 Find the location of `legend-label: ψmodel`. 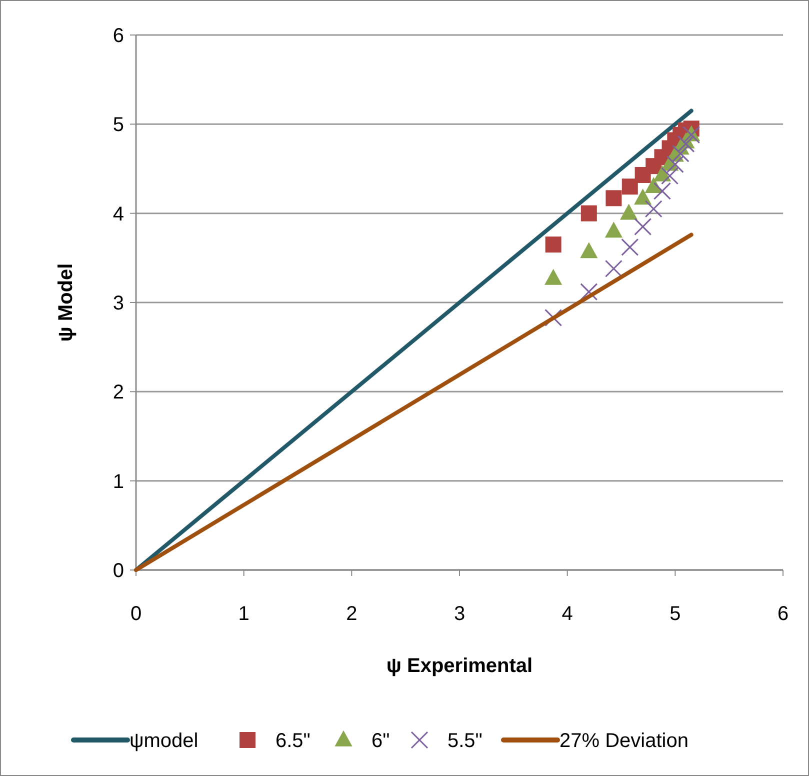

legend-label: ψmodel is located at coordinates (164, 741).